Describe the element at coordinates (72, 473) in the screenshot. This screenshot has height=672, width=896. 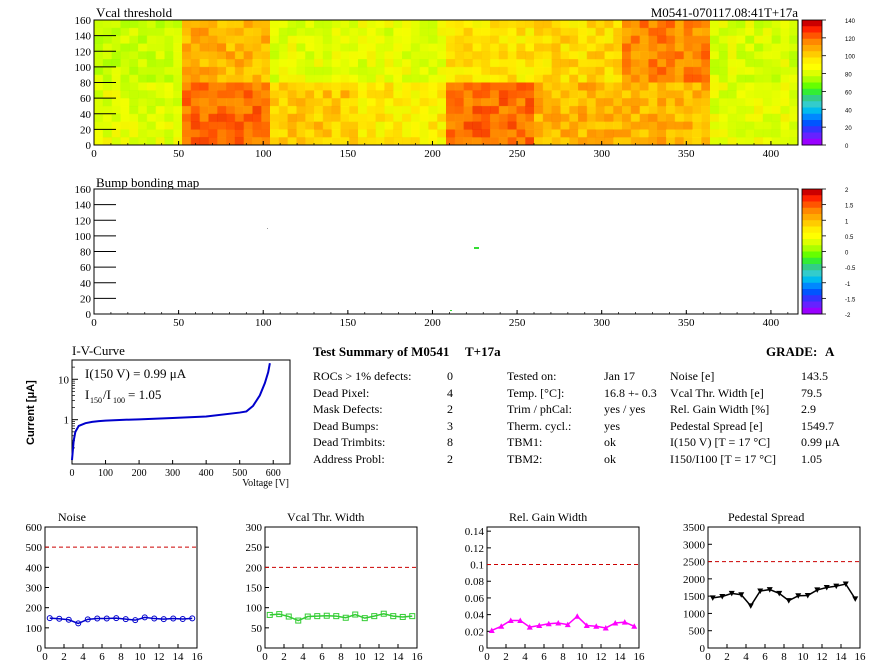
I see `iv-x-tick-label: 0` at that location.